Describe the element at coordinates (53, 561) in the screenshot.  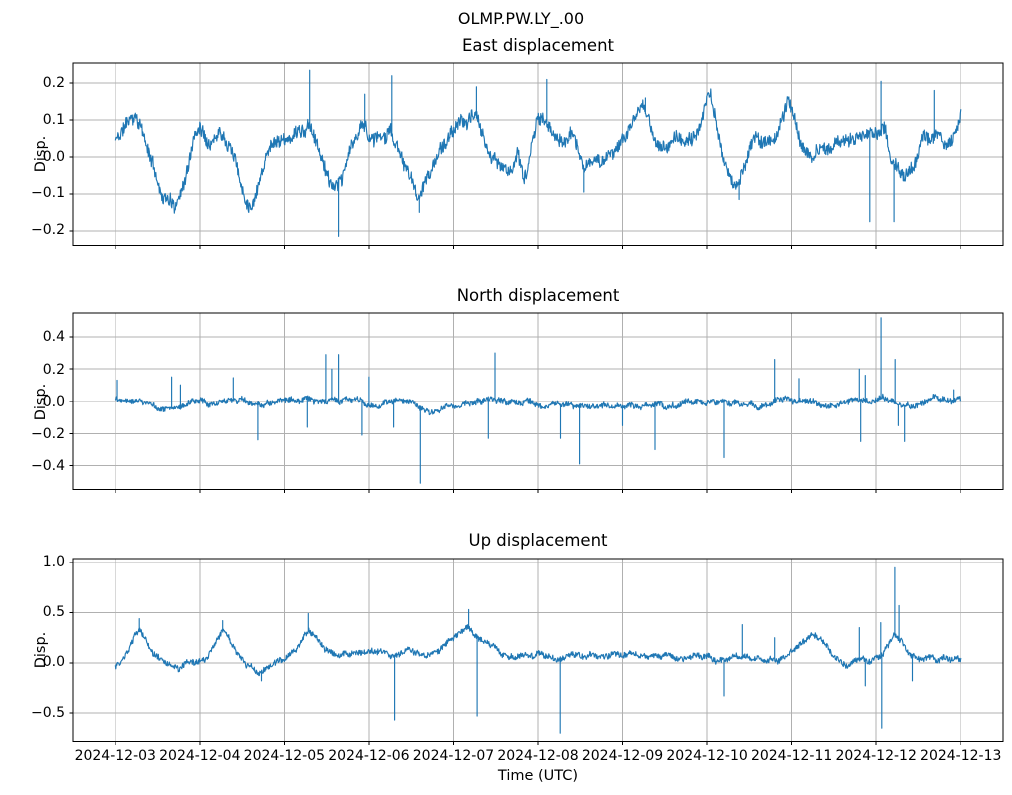
I see `y-tick-label: 1.0` at that location.